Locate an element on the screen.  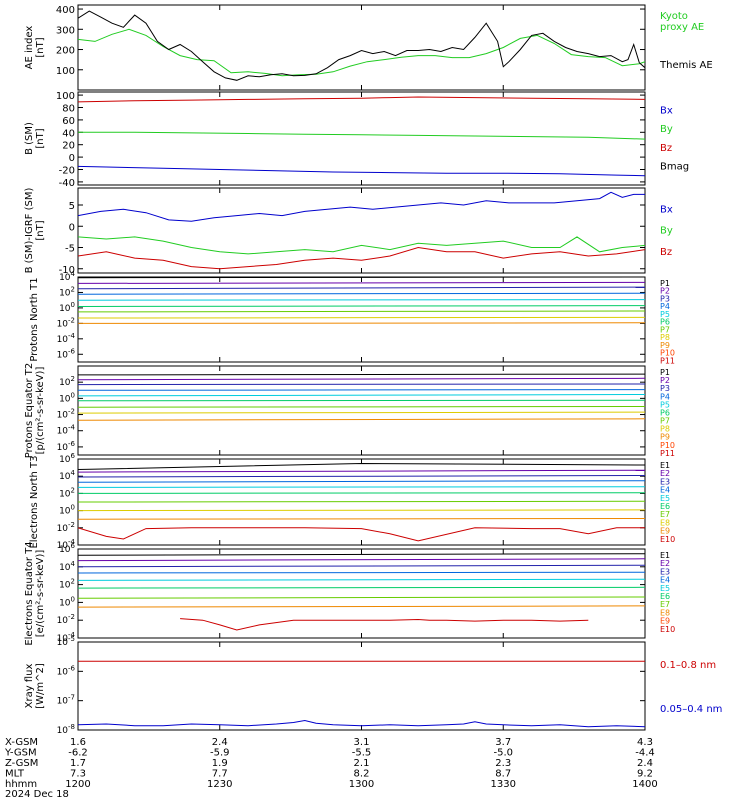
series-line-themis-ae is located at coordinates (361, 45).